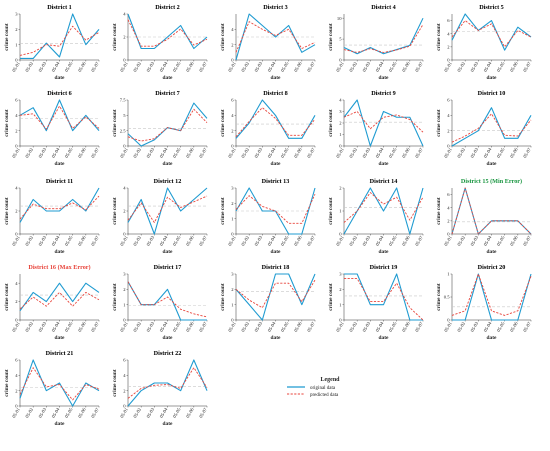 Image resolution: width=550 pixels, height=451 pixels. What do you see at coordinates (276, 181) in the screenshot?
I see `panel-title: District 13` at bounding box center [276, 181].